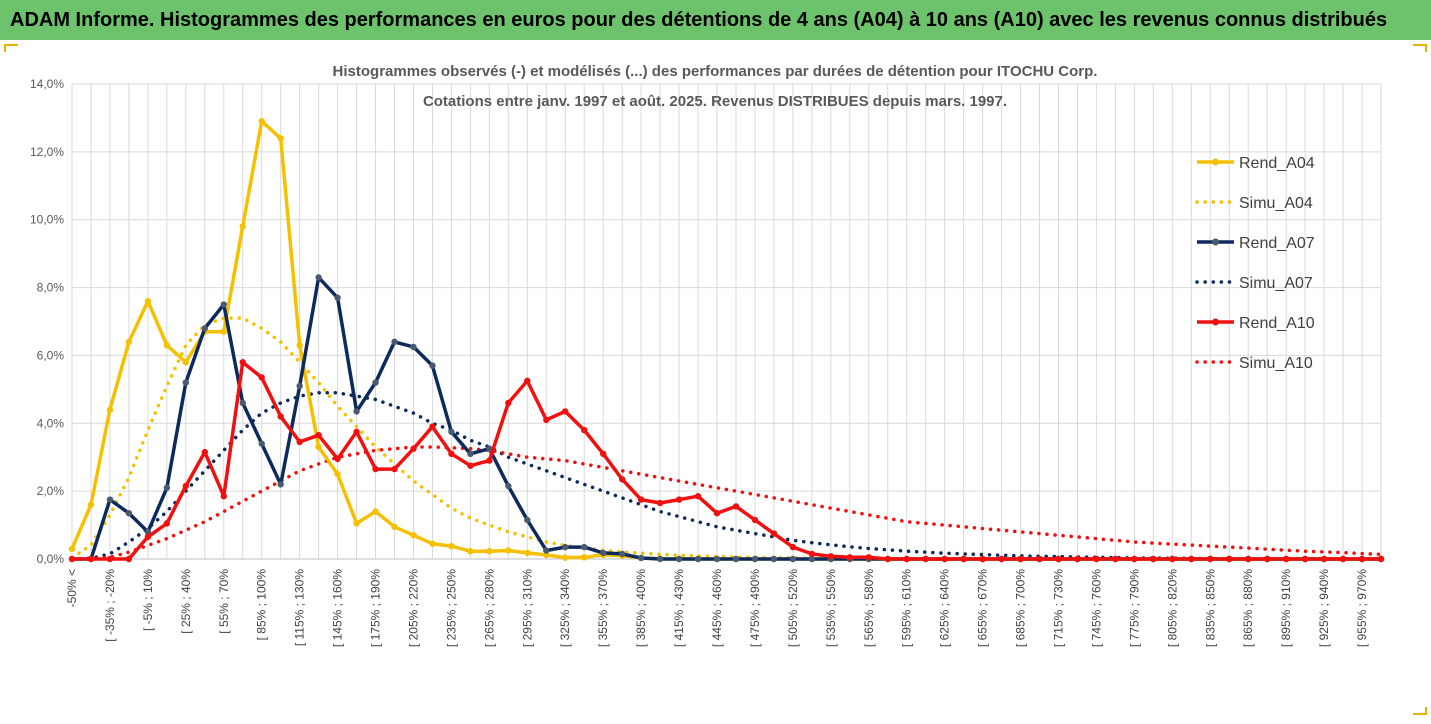  Describe the element at coordinates (1256, 323) in the screenshot. I see `legend-item-rend-a10: Rend_A10` at that location.